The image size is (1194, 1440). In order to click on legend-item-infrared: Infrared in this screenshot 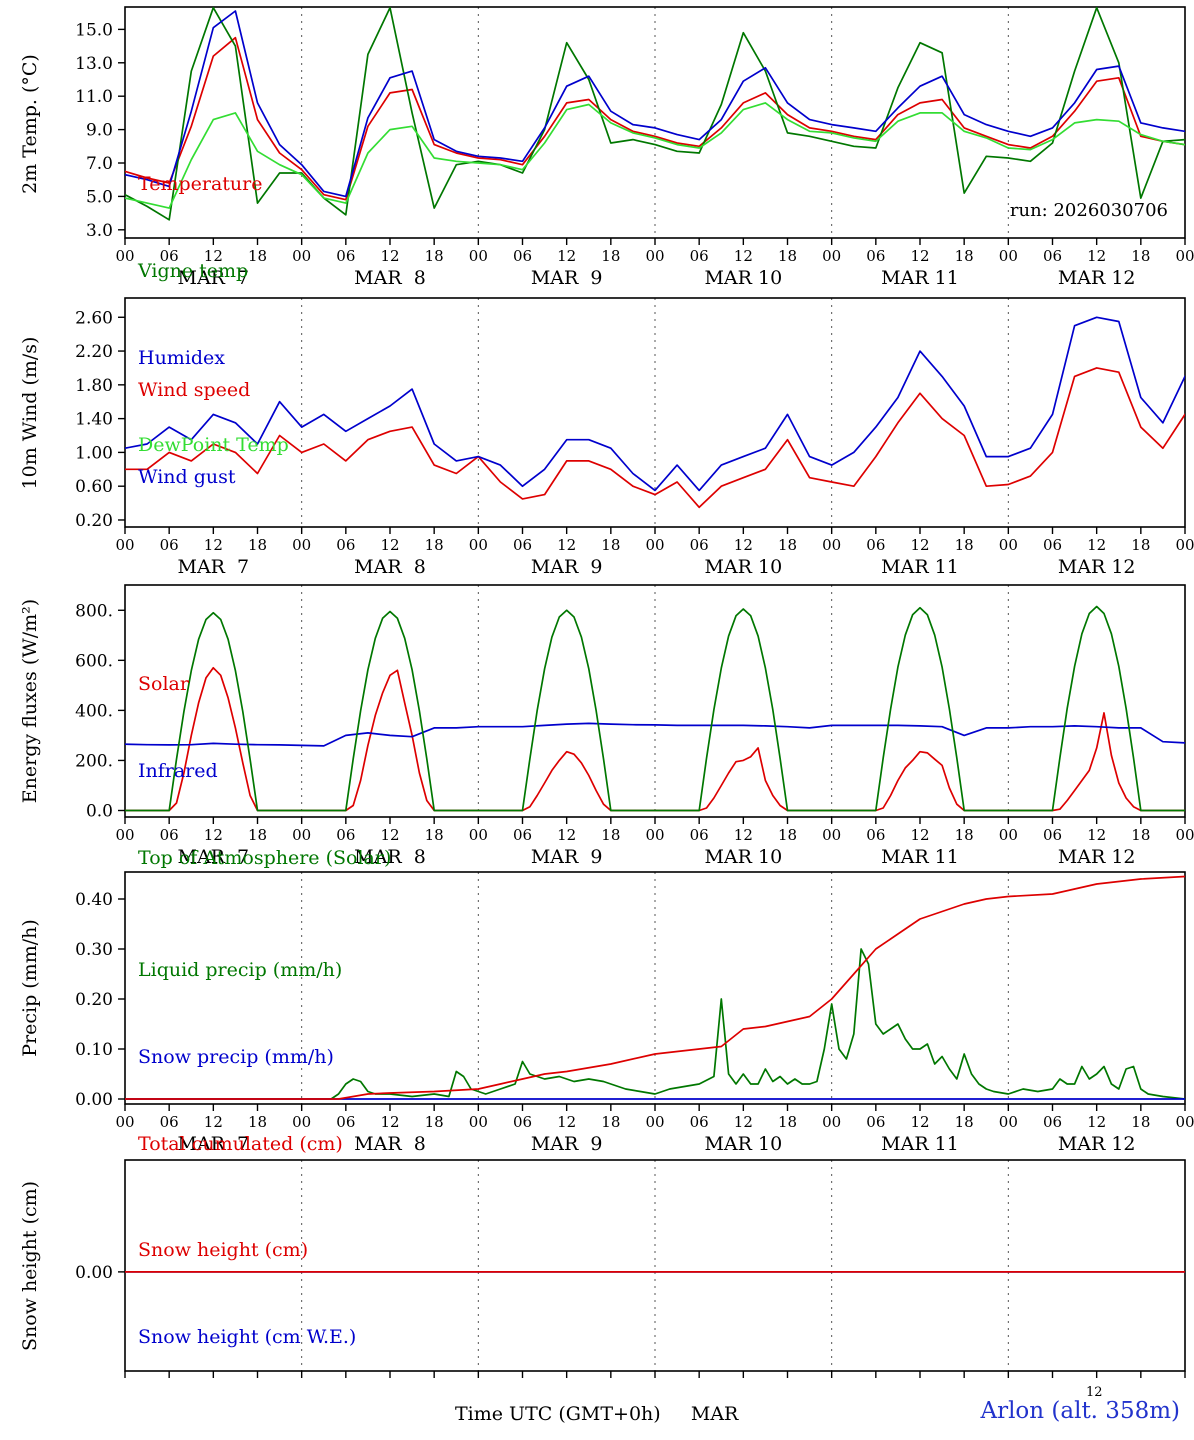, I will do `click(178, 771)`.